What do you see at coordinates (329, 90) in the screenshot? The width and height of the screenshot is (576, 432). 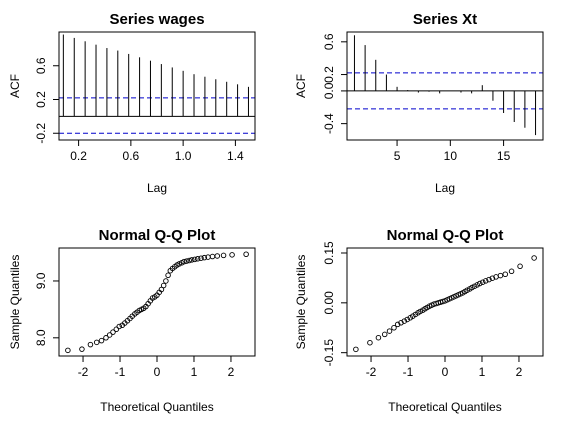 I see `y-tick-label: 0.0` at bounding box center [329, 90].